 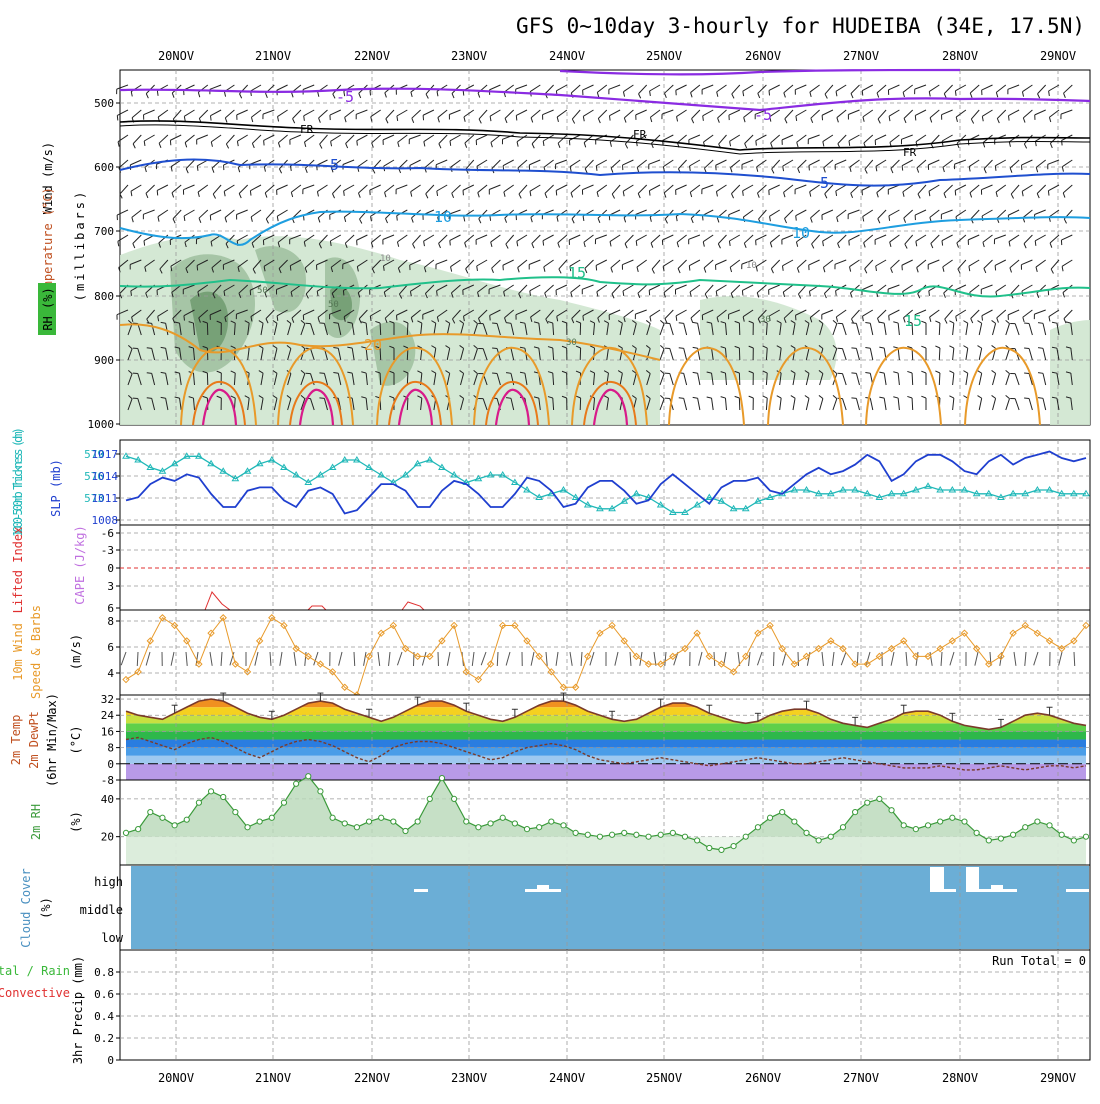 I want to click on day-label-bottom: 28NOV, so click(x=960, y=1078).